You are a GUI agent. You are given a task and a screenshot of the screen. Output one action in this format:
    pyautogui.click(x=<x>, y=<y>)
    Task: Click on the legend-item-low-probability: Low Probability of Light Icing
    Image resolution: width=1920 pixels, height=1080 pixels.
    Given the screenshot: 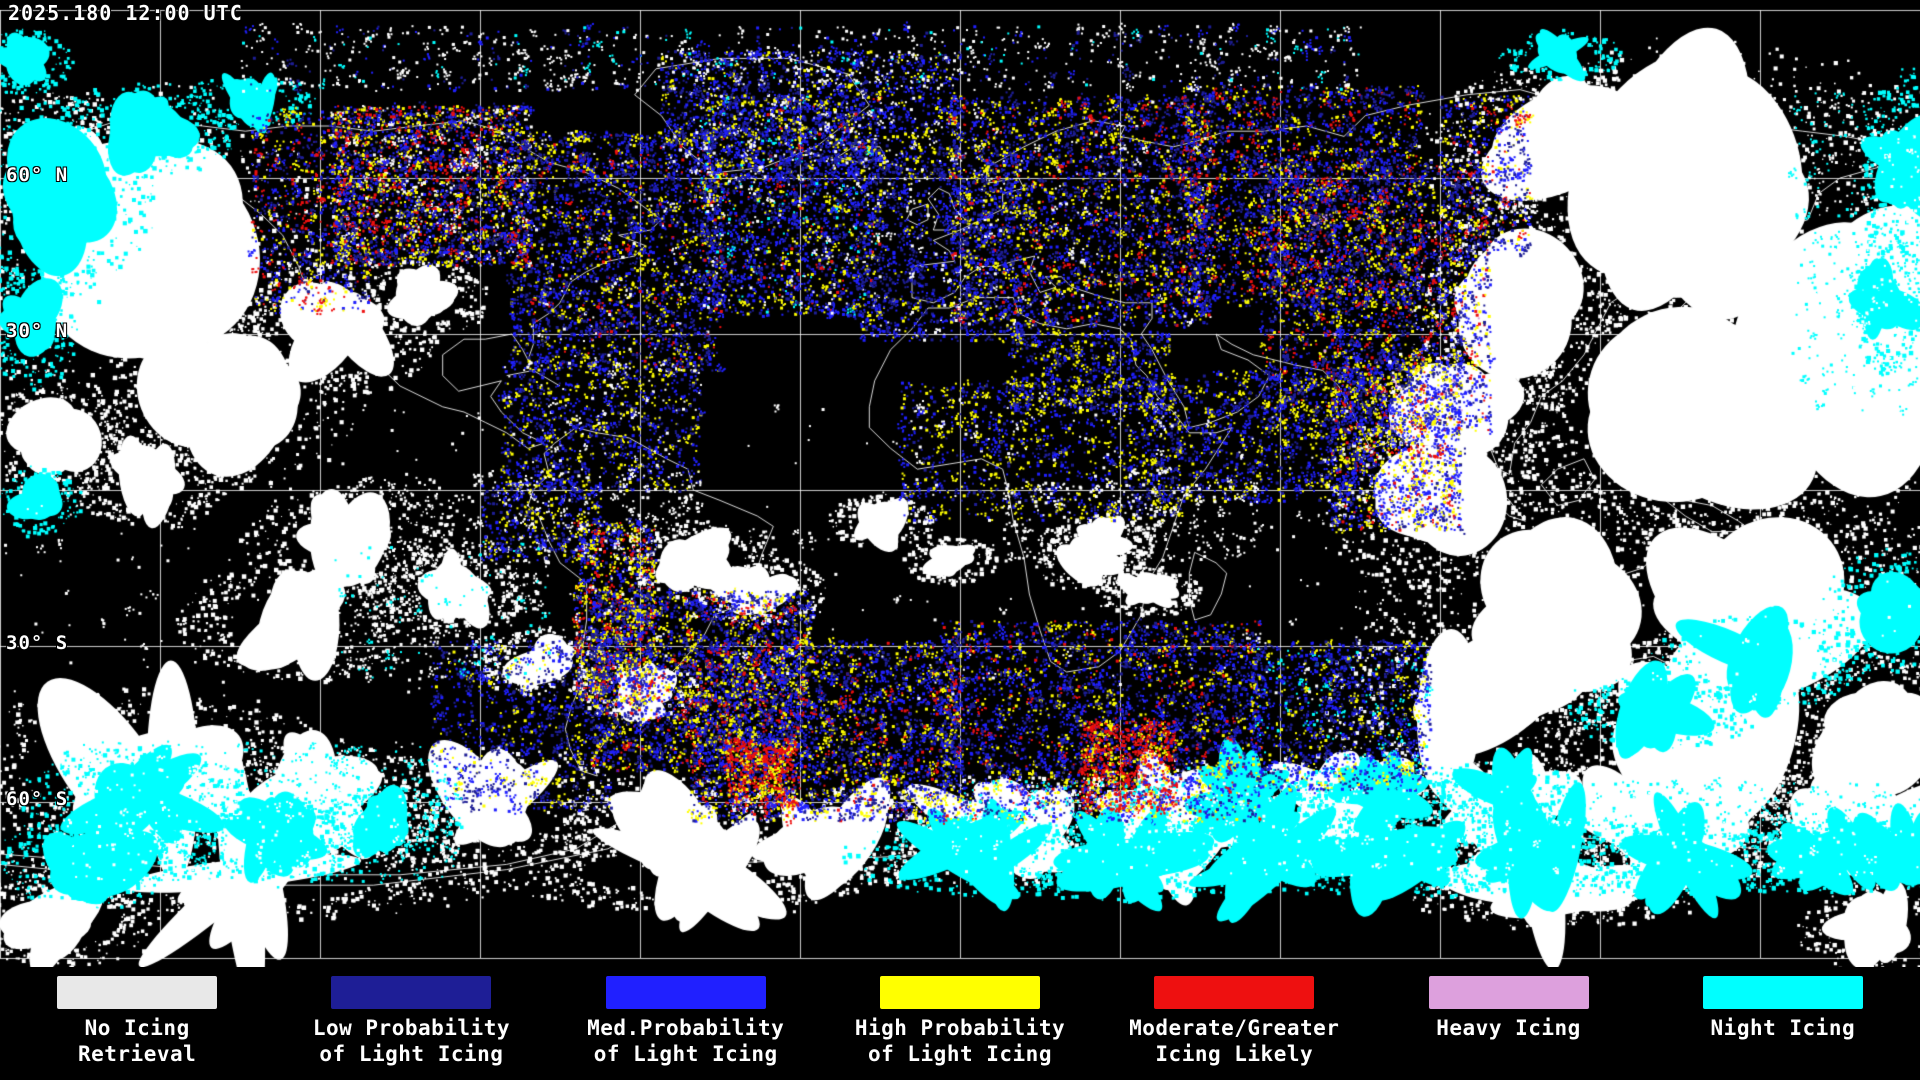 What is the action you would take?
    pyautogui.click(x=411, y=1023)
    